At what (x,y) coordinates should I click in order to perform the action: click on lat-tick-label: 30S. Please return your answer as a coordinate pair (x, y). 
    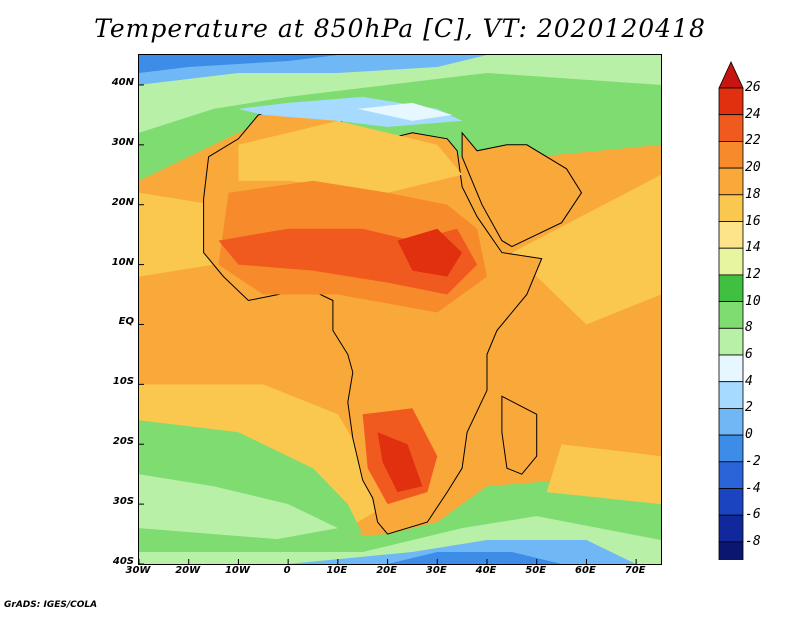
    Looking at the image, I should click on (123, 502).